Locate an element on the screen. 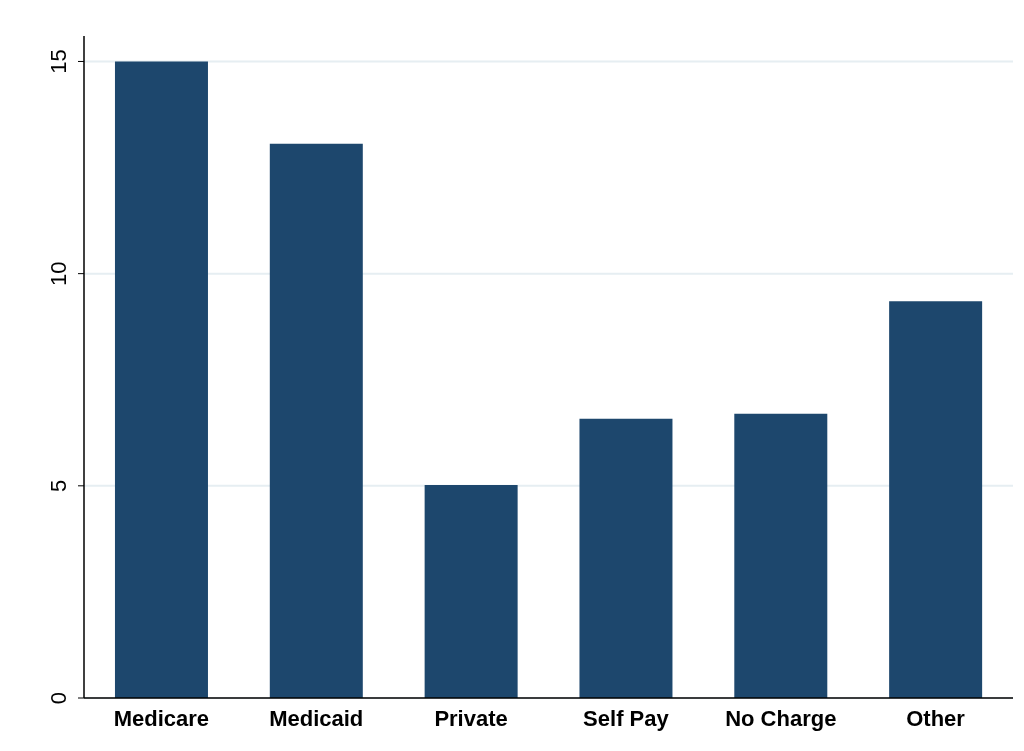 Image resolution: width=1024 pixels, height=751 pixels. y-tick-label: 0 is located at coordinates (58, 698).